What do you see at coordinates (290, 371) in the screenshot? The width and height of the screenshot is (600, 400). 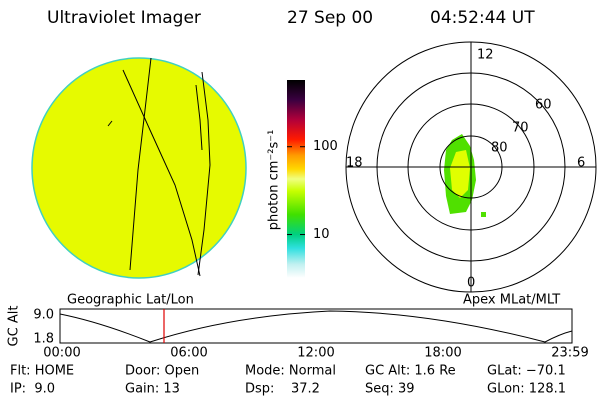 I see `status-field: Mode: Normal` at bounding box center [290, 371].